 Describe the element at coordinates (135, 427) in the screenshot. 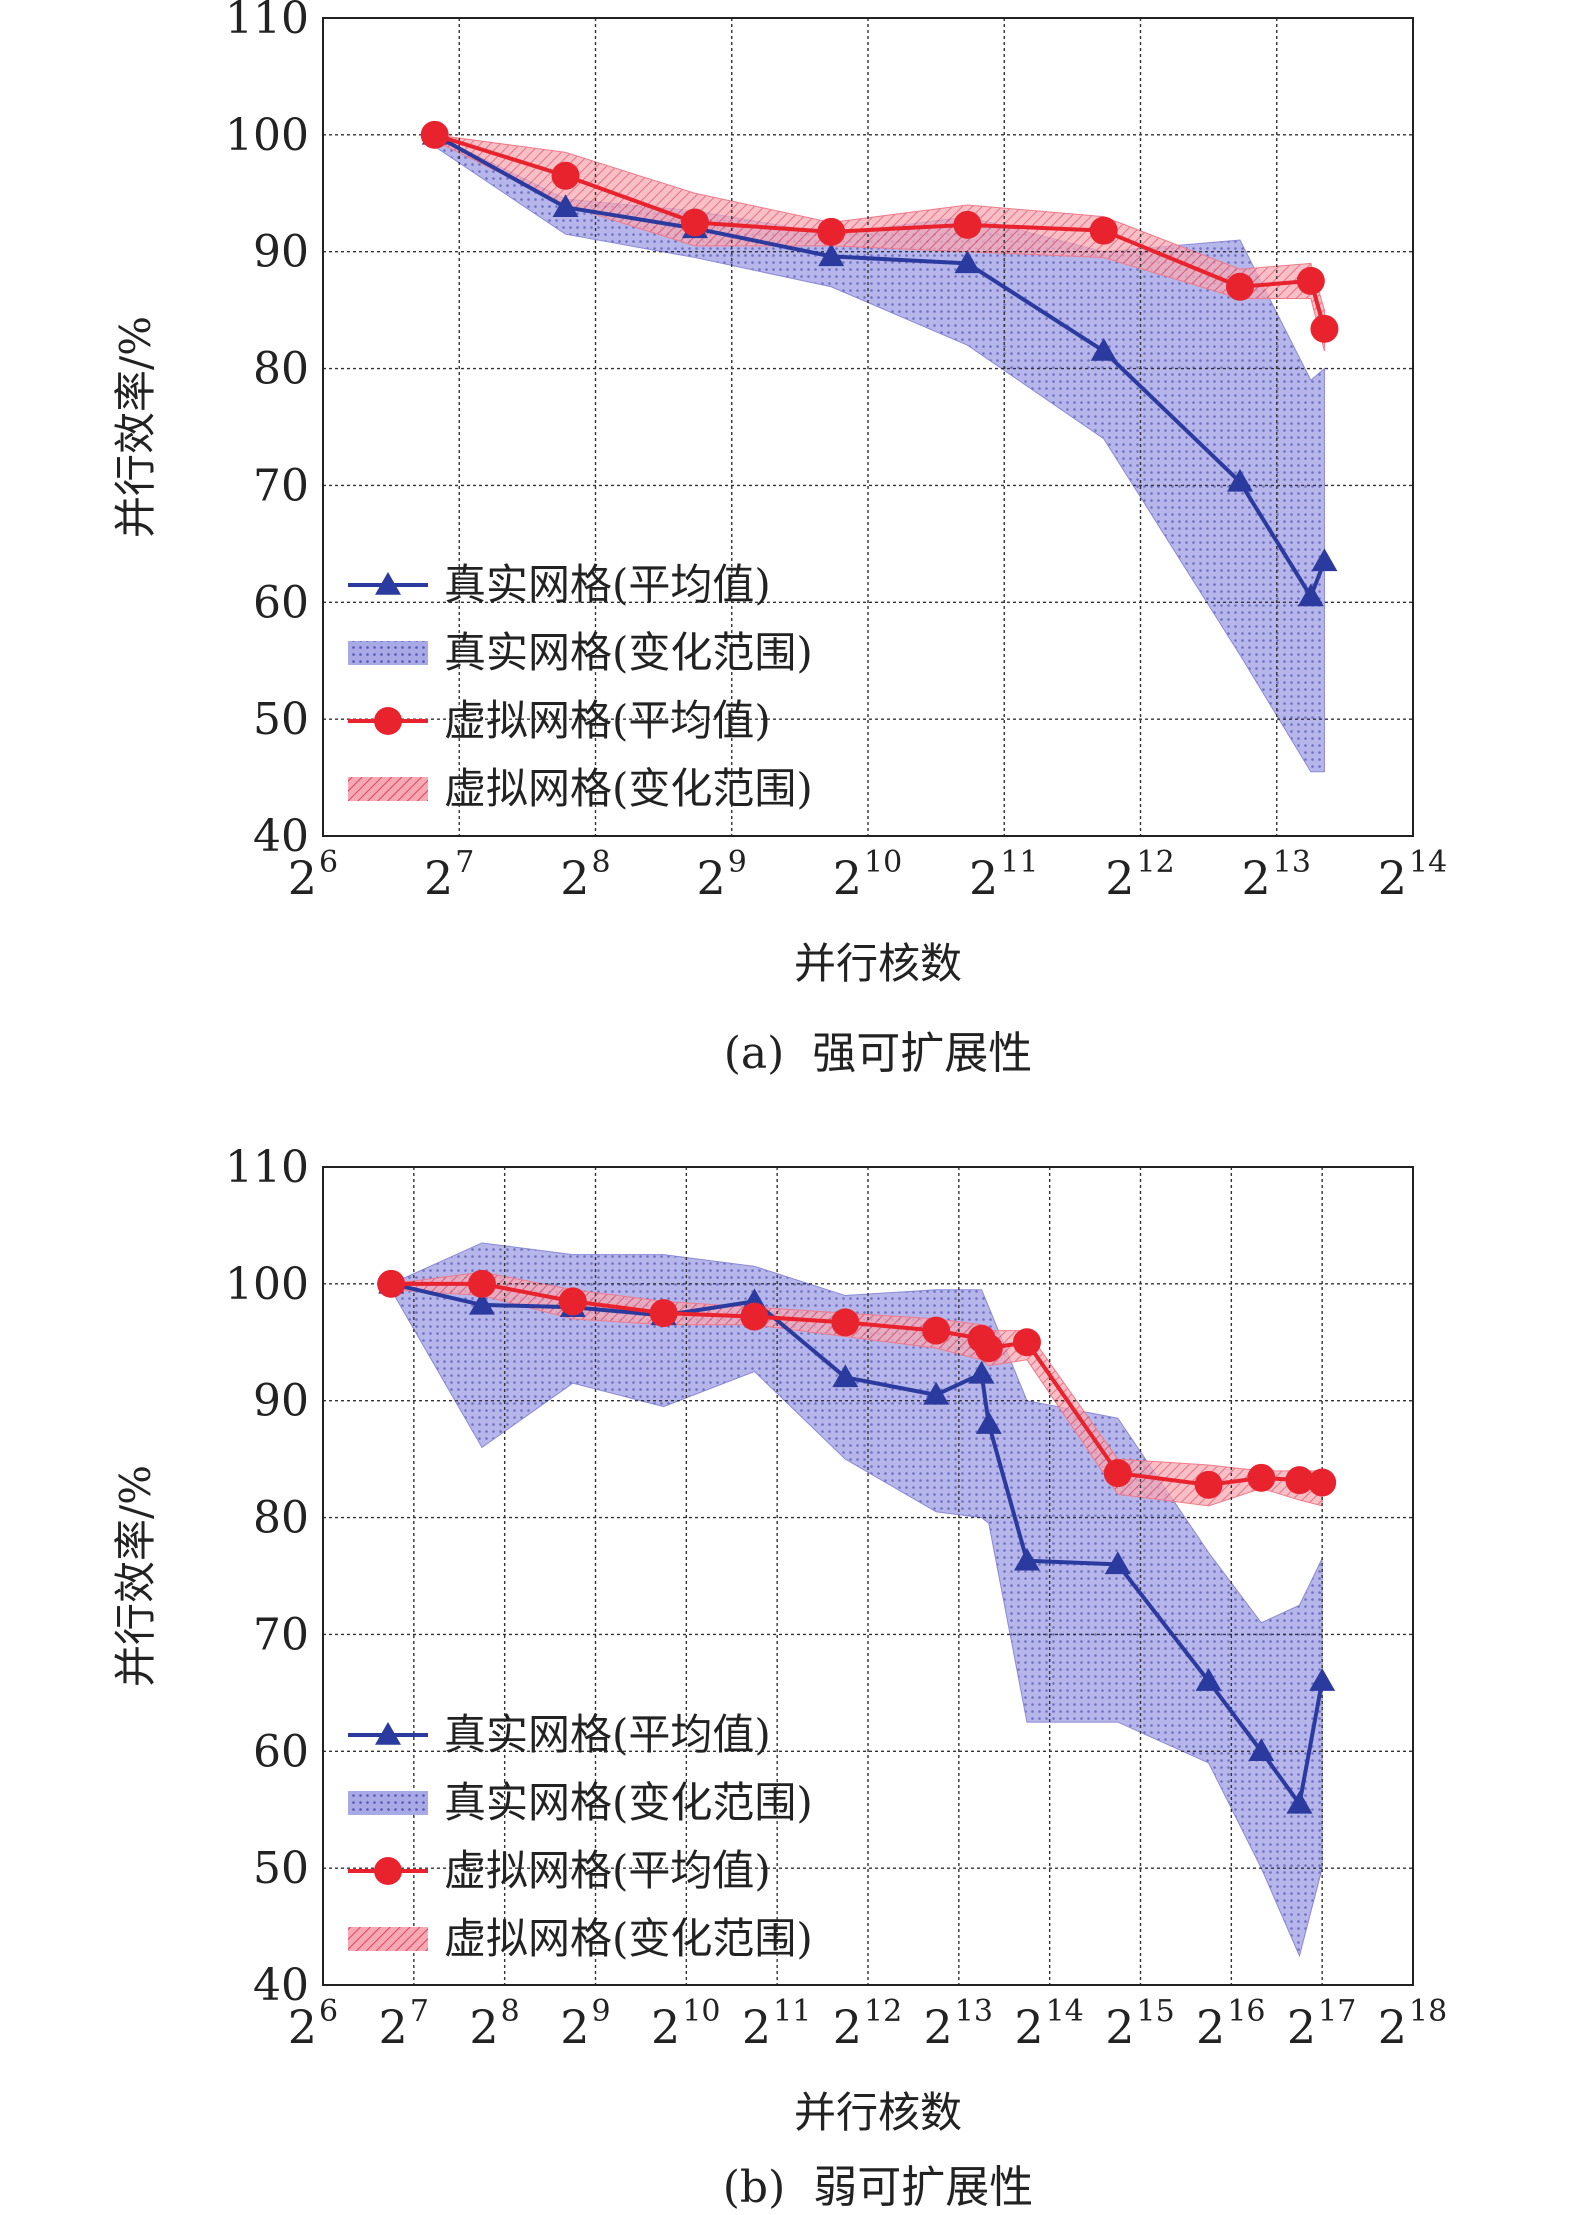

I see `y-axis-label: 并行效率/%` at that location.